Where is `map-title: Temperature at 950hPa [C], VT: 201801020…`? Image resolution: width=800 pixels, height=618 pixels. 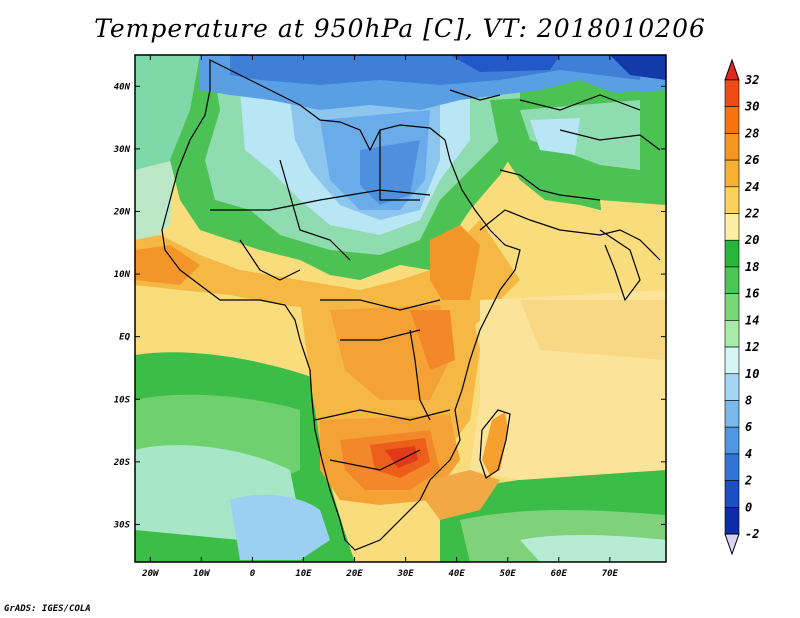 map-title: Temperature at 950hPa [C], VT: 201801020… is located at coordinates (400, 28).